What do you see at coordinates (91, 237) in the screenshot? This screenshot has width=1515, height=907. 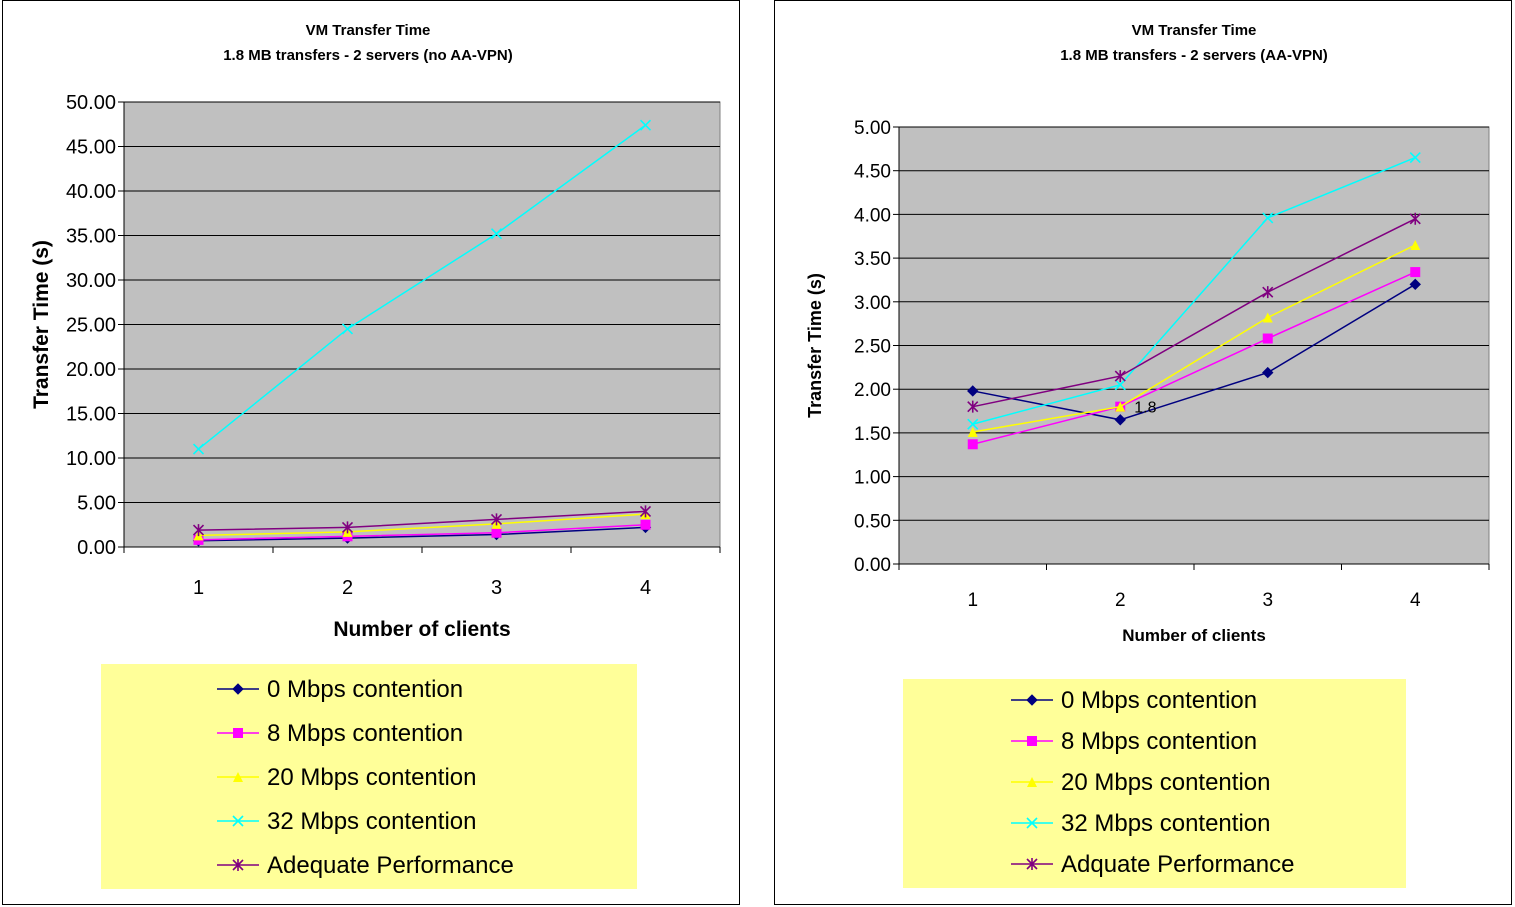 I see `y-tick-label: 35.00` at bounding box center [91, 237].